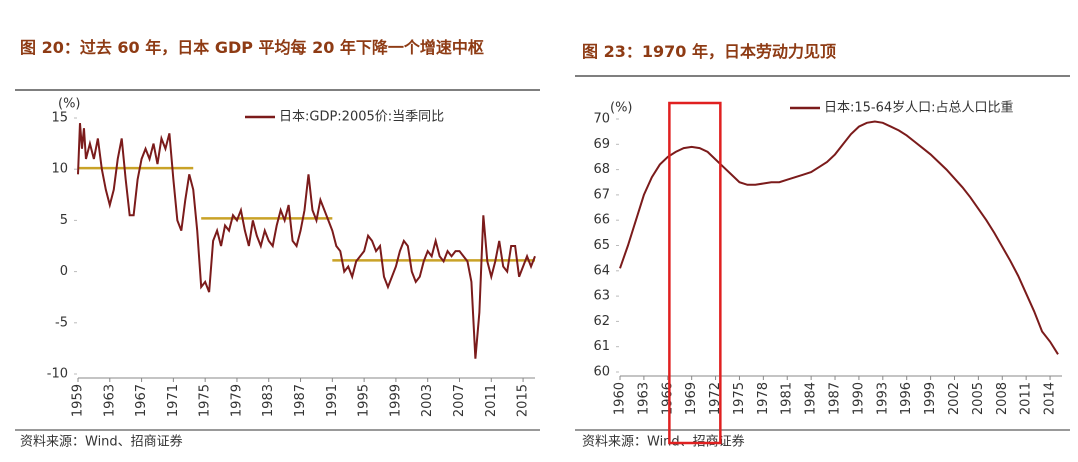 The height and width of the screenshot is (462, 1078). Describe the element at coordinates (523, 400) in the screenshot. I see `x-tick-label: 2015` at that location.